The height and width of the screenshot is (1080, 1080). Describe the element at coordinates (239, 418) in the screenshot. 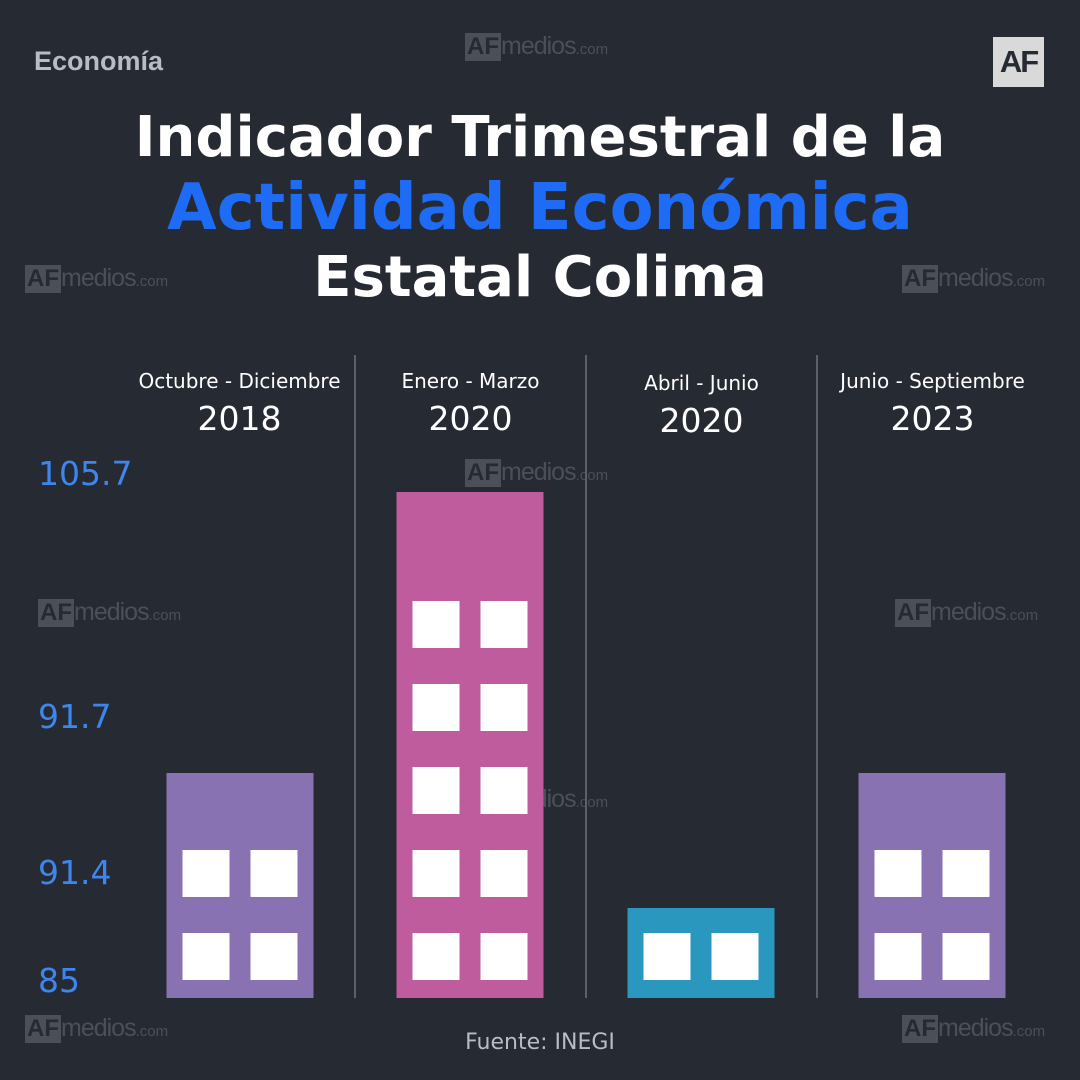

I see `column-year: 2018` at that location.